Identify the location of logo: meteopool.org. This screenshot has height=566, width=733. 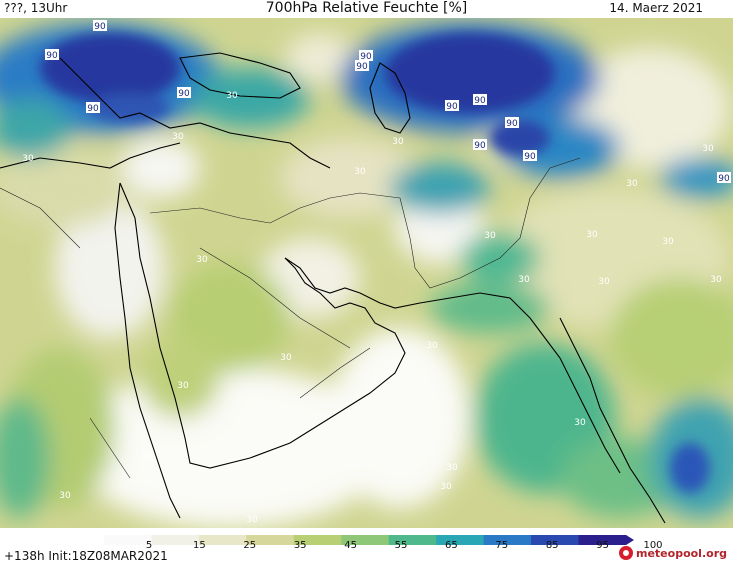
(673, 553).